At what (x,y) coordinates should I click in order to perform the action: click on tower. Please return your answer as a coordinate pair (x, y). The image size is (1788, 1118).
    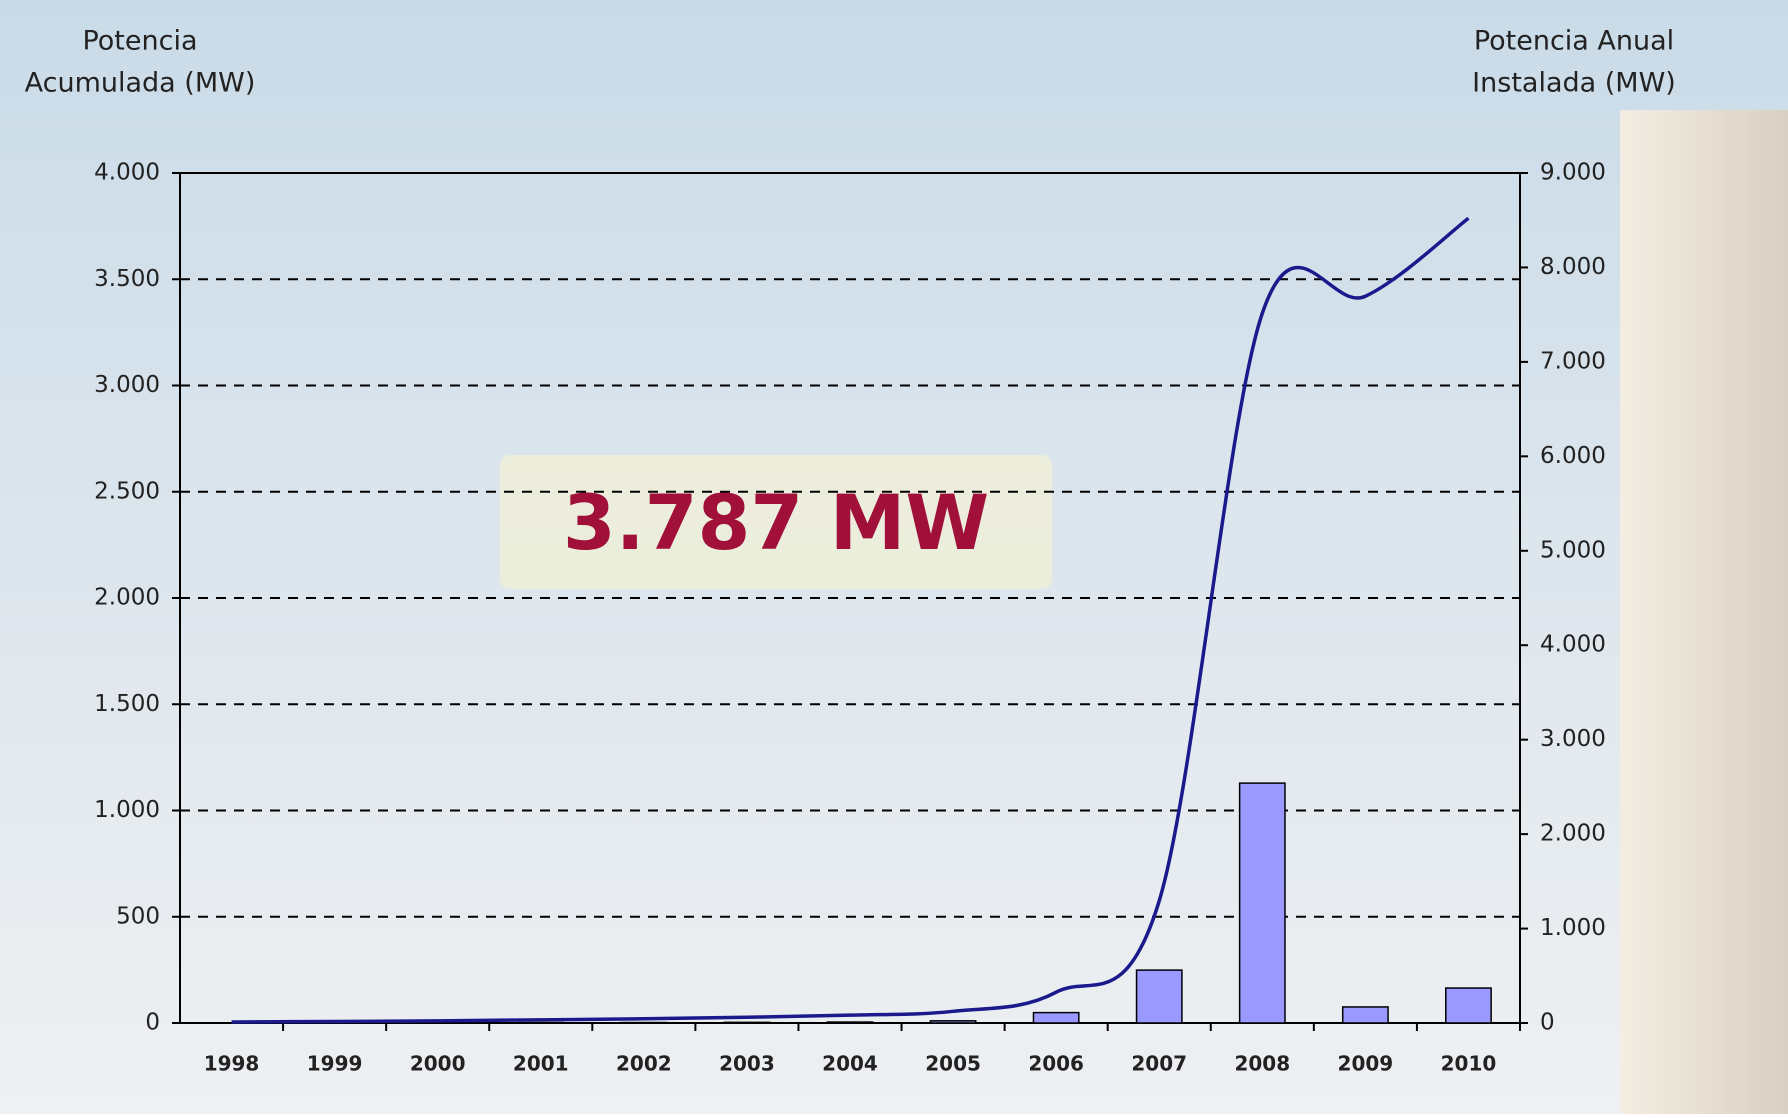
    Looking at the image, I should click on (1704, 612).